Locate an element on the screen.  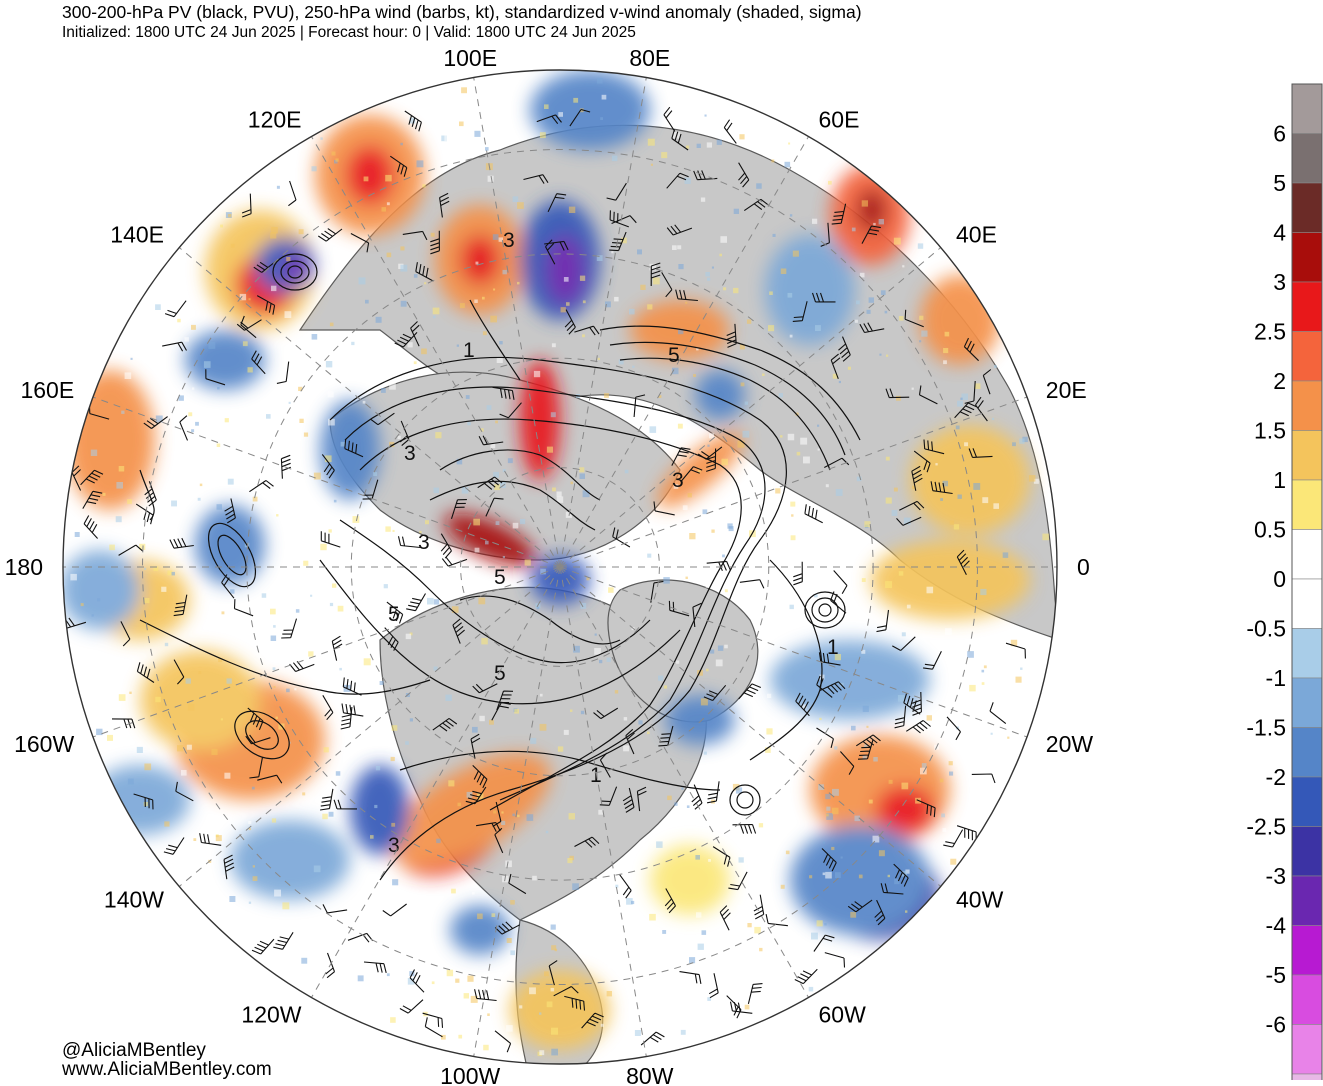
meridian-line is located at coordinates (517, 811).